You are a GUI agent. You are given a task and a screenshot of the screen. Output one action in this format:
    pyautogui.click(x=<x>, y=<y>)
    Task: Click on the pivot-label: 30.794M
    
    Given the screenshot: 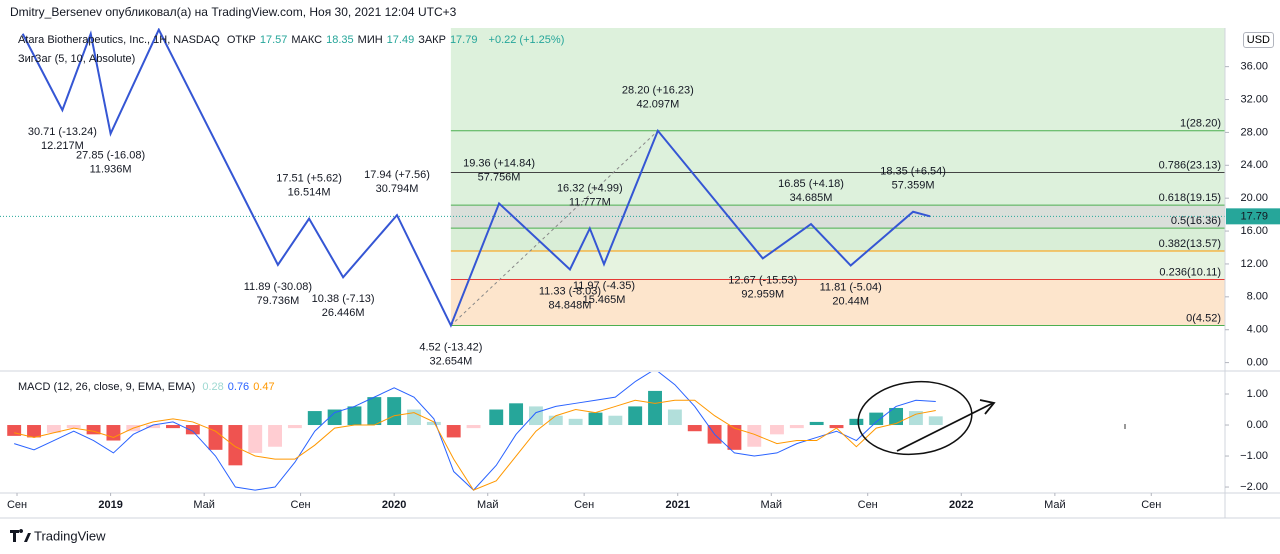 What is the action you would take?
    pyautogui.click(x=397, y=189)
    